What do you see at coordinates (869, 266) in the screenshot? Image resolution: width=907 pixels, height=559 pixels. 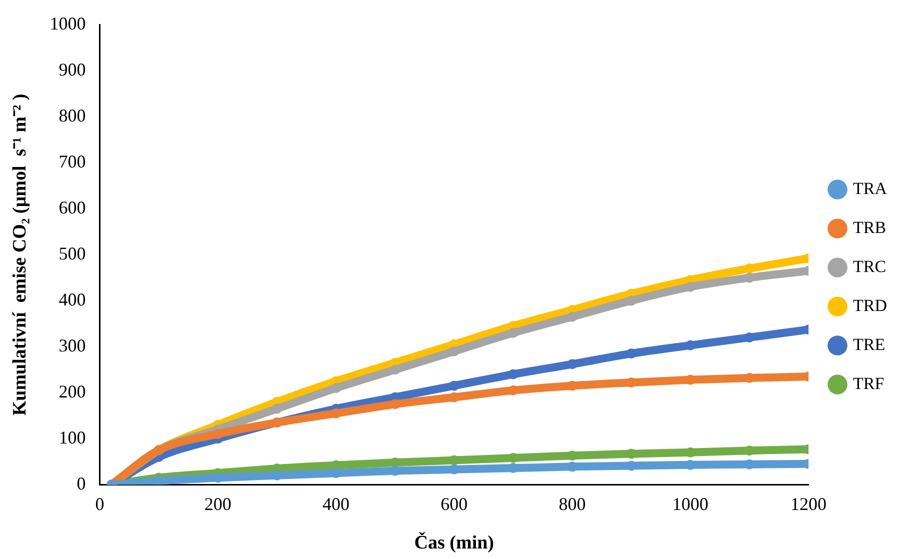 I see `legend-label: TRC` at bounding box center [869, 266].